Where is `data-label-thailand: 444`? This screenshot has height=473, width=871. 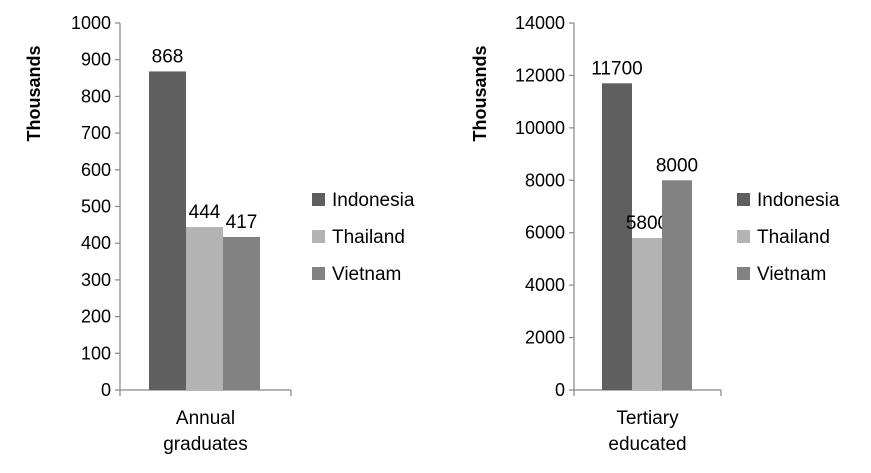 data-label-thailand: 444 is located at coordinates (205, 212).